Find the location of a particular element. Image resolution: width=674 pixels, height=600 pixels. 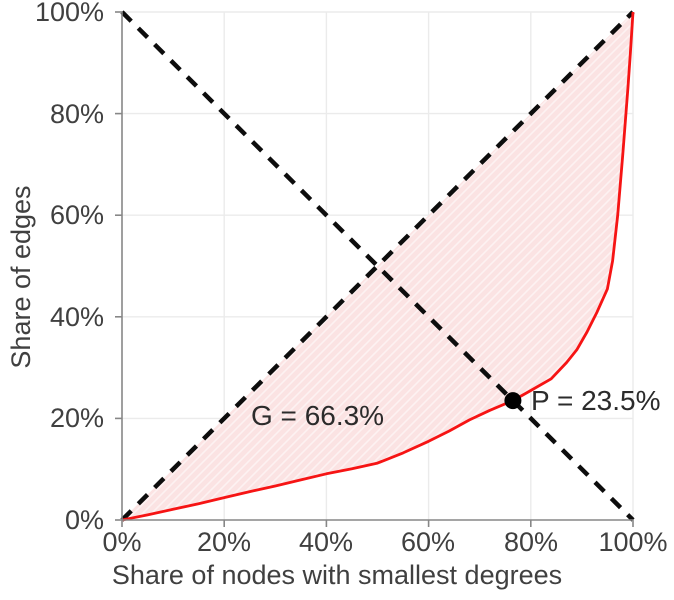

y-axis-label: Share of edges is located at coordinates (21, 277).